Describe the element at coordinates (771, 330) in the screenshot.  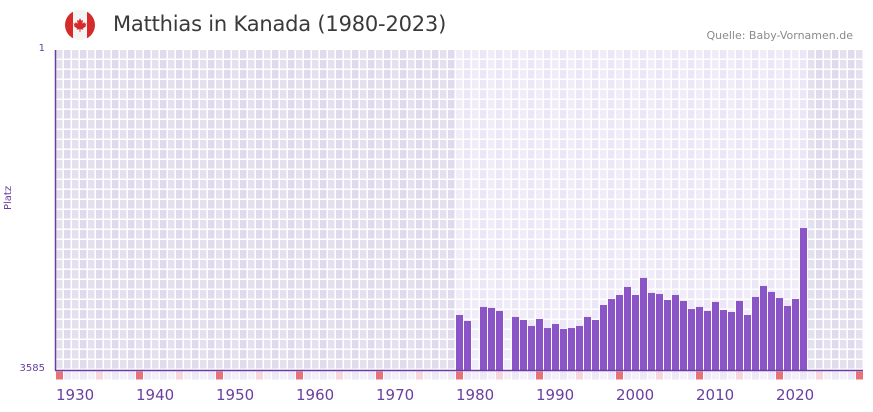
I see `bar-2019` at that location.